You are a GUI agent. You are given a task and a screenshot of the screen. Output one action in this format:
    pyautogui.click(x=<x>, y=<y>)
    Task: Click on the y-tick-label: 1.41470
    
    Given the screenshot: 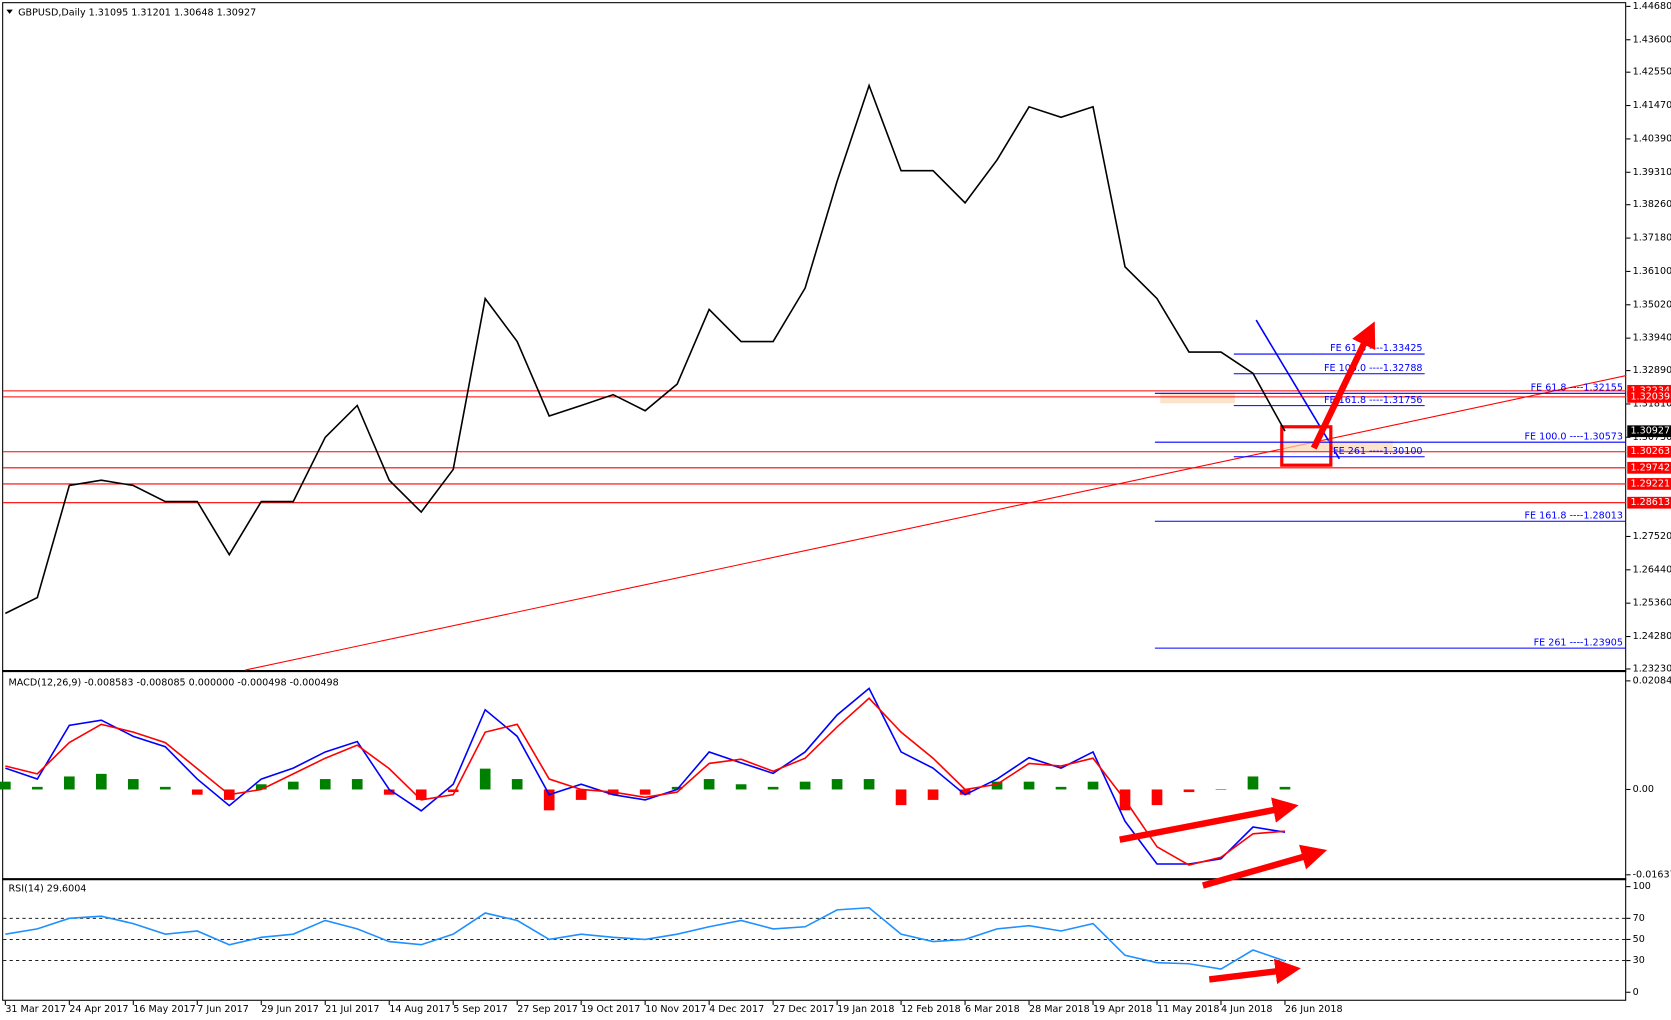 What is the action you would take?
    pyautogui.click(x=1652, y=105)
    